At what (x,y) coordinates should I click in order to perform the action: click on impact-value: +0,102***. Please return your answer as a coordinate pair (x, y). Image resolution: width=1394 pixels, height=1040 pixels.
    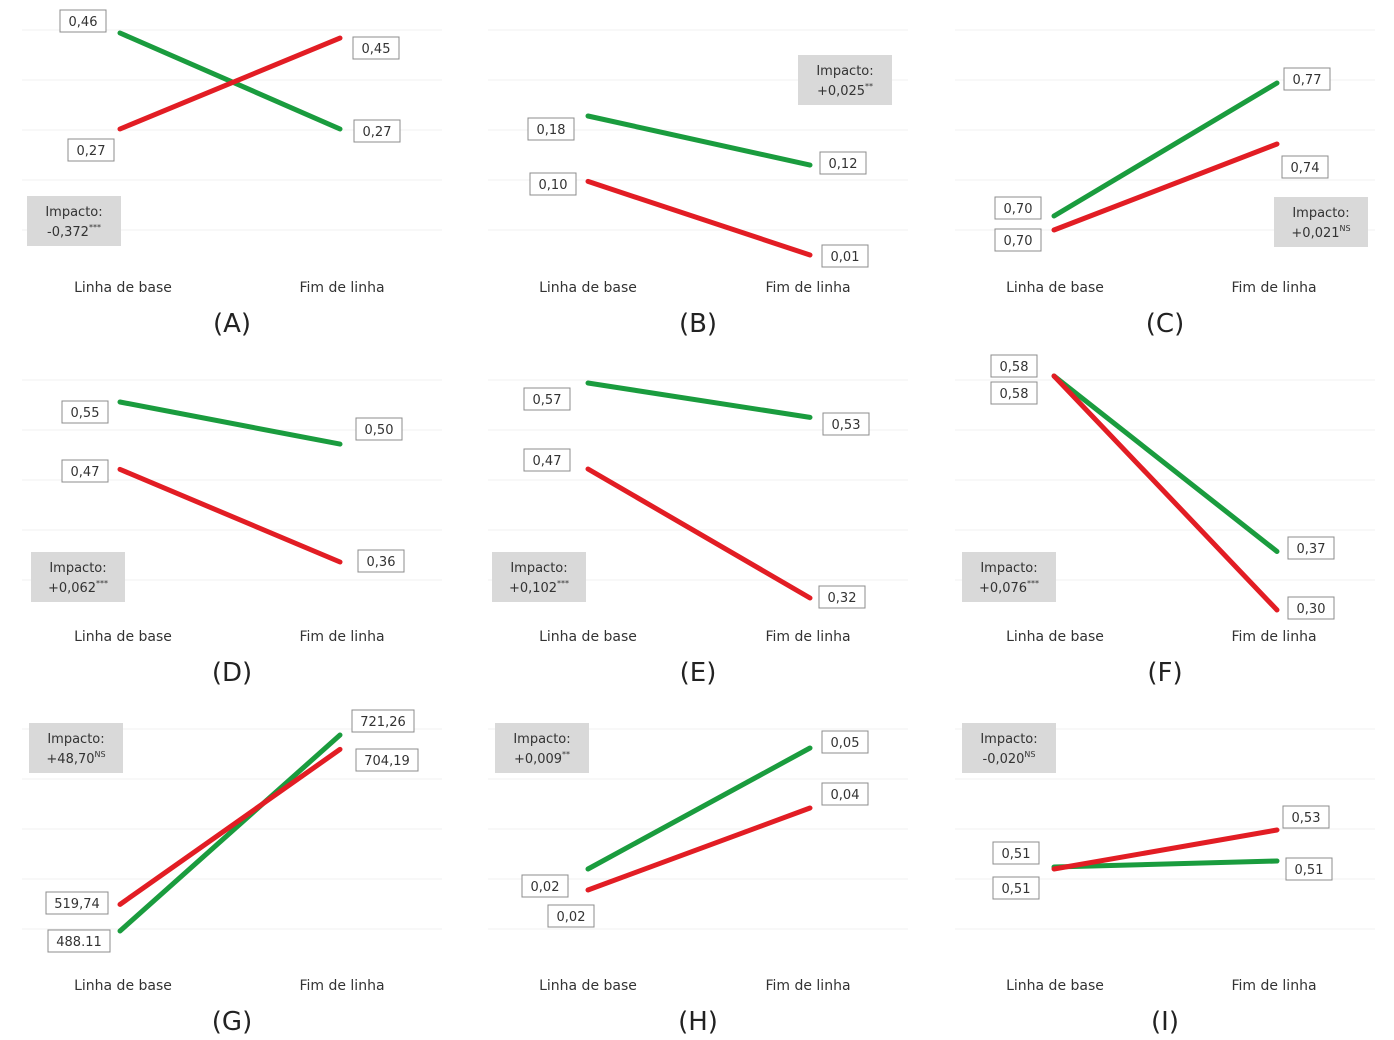
    Looking at the image, I should click on (539, 587).